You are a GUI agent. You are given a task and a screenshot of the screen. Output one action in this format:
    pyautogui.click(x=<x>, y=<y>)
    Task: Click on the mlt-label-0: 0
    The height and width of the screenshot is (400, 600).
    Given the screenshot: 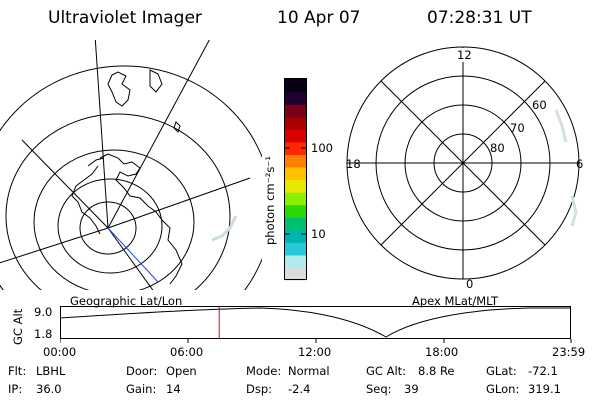 What is the action you would take?
    pyautogui.click(x=470, y=284)
    